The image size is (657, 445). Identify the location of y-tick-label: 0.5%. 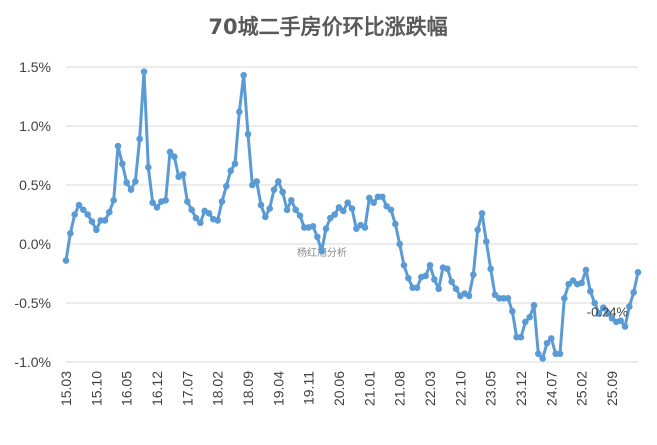
(35, 185).